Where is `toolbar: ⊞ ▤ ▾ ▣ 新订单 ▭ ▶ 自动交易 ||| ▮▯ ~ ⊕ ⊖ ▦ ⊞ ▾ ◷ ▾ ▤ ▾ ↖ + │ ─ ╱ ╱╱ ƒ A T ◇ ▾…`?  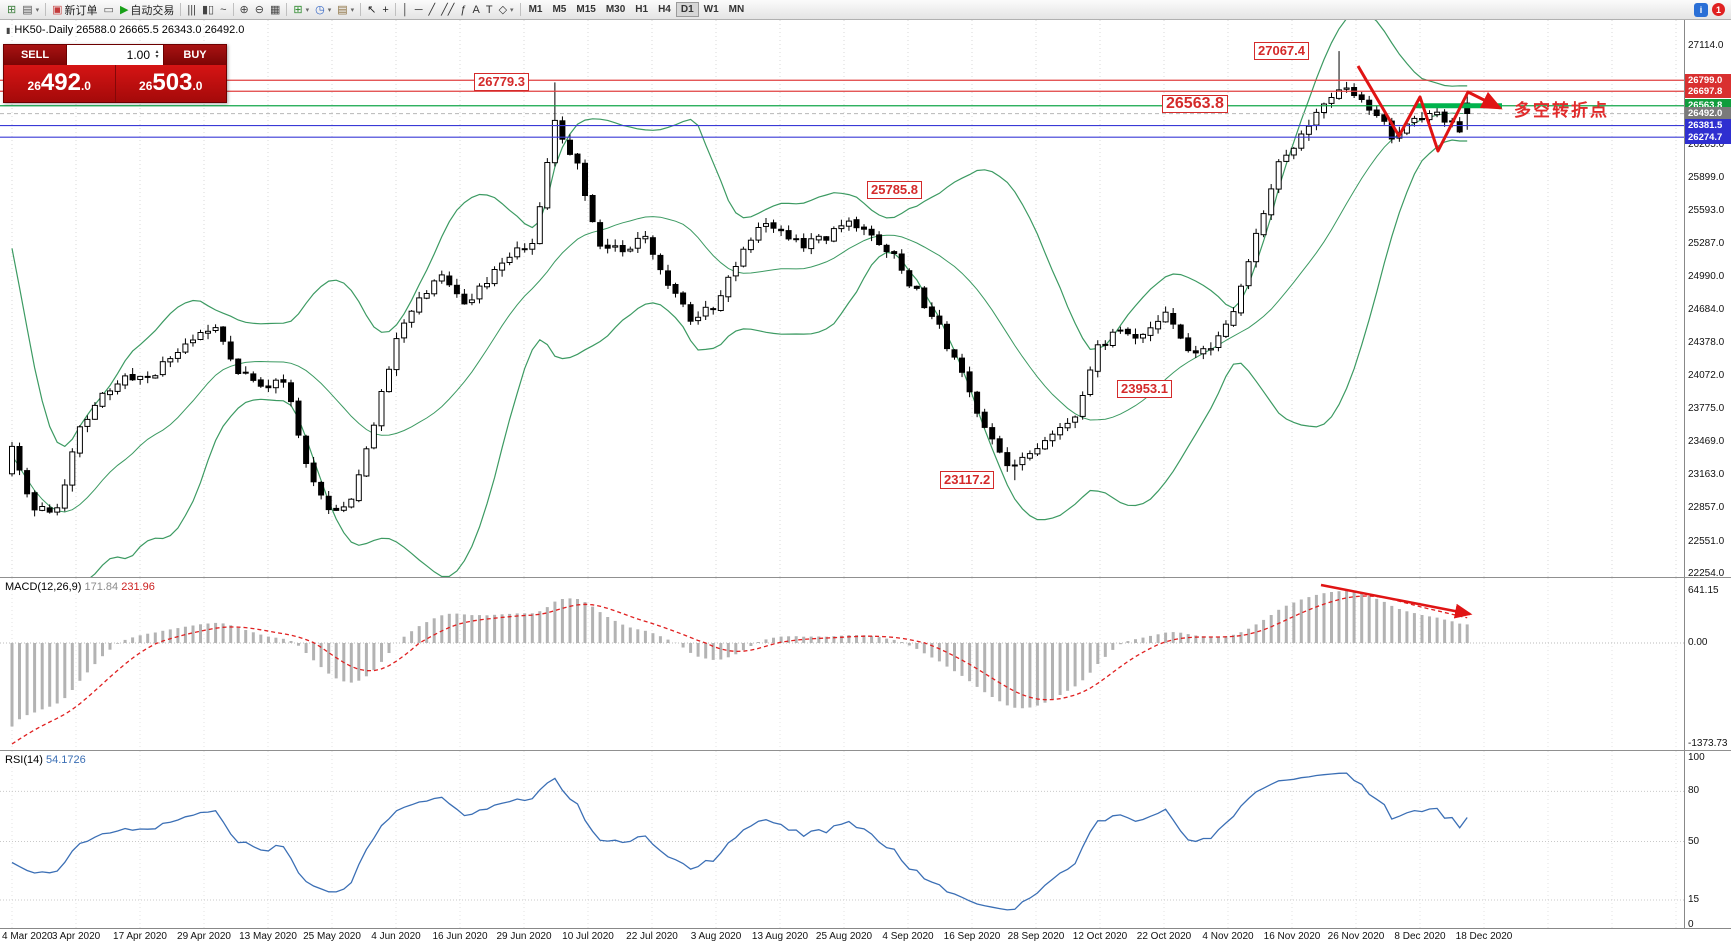 toolbar: ⊞ ▤ ▾ ▣ 新订单 ▭ ▶ 自动交易 ||| ▮▯ ~ ⊕ ⊖ ▦ ⊞ ▾ ◷ ▾ ▤ ▾ ↖ + │ ─ ╱ ╱╱ ƒ A T ◇ ▾… is located at coordinates (865, 10).